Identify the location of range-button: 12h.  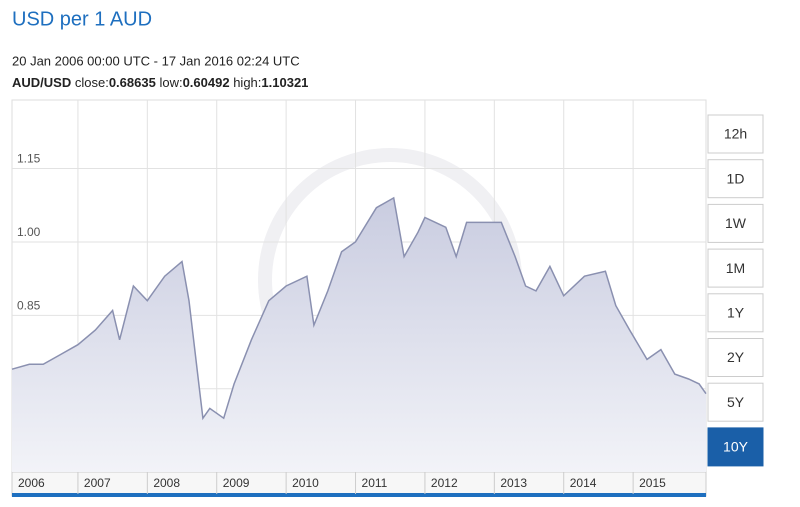
(735, 134).